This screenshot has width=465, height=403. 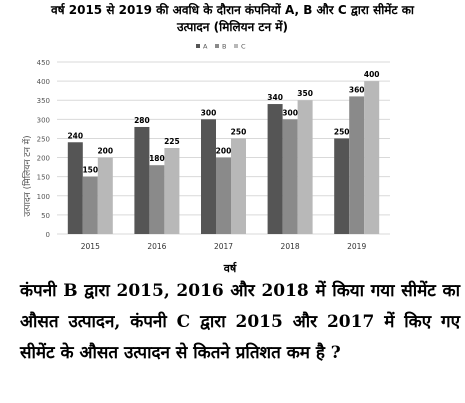 What do you see at coordinates (157, 199) in the screenshot?
I see `bar-B-2016` at bounding box center [157, 199].